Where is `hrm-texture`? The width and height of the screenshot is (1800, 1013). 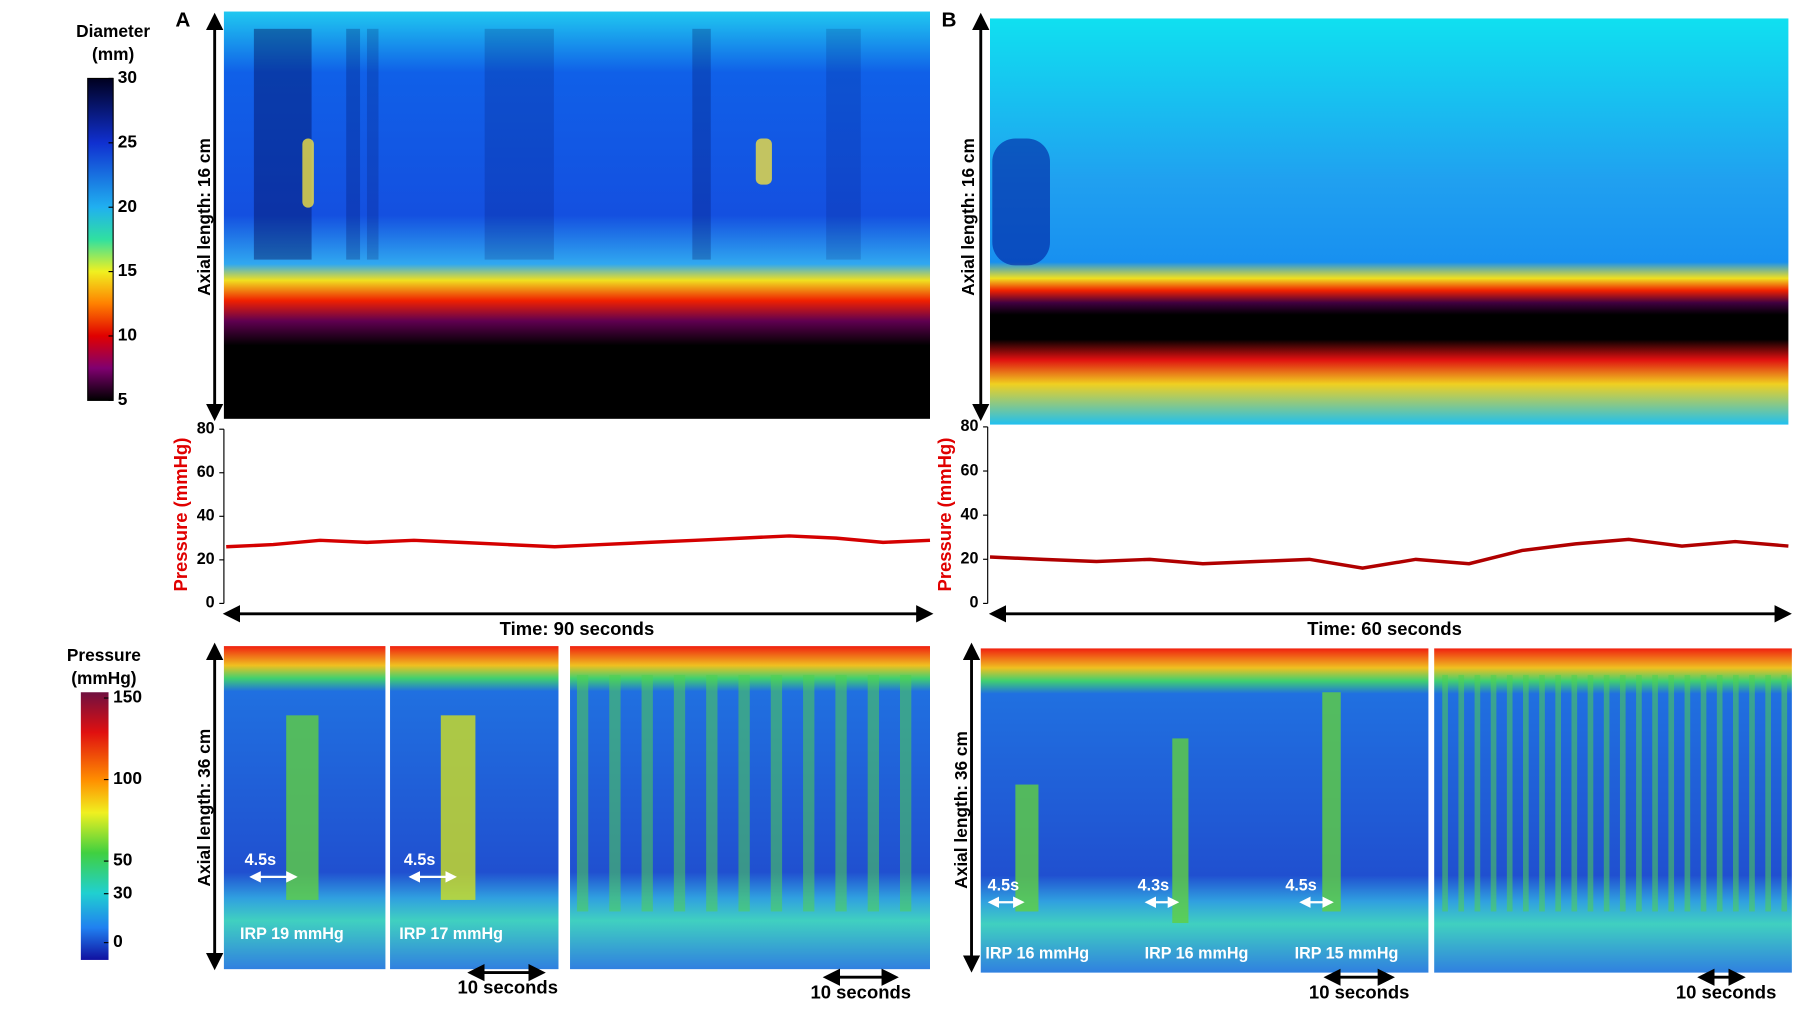 hrm-texture is located at coordinates (1401, 799).